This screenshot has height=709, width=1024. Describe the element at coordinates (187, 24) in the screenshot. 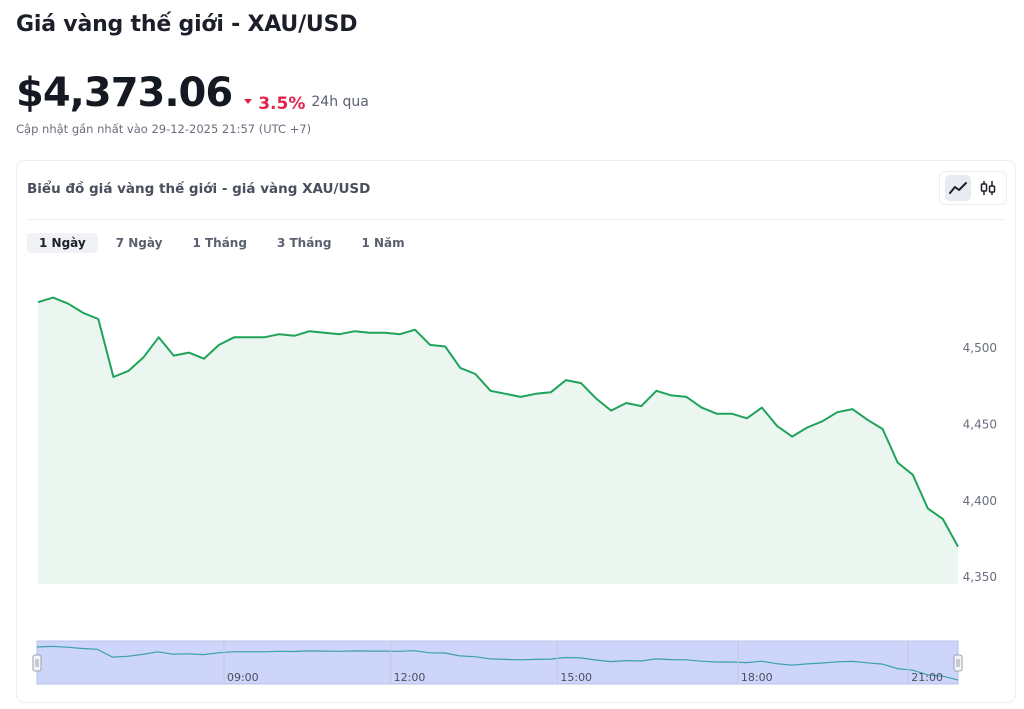

I see `page-title: Giá vàng thế giới - XAU/USD` at that location.